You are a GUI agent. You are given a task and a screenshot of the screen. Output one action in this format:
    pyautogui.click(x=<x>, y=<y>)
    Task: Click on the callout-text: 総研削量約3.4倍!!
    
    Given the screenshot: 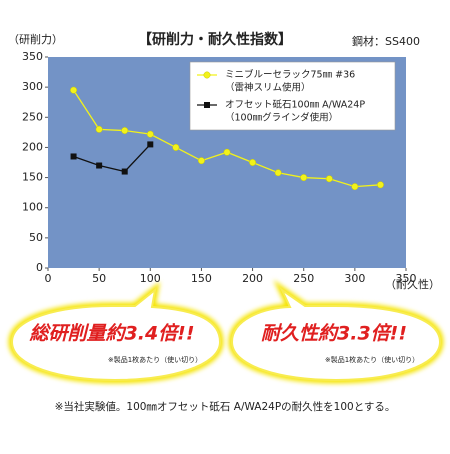 What is the action you would take?
    pyautogui.click(x=112, y=334)
    